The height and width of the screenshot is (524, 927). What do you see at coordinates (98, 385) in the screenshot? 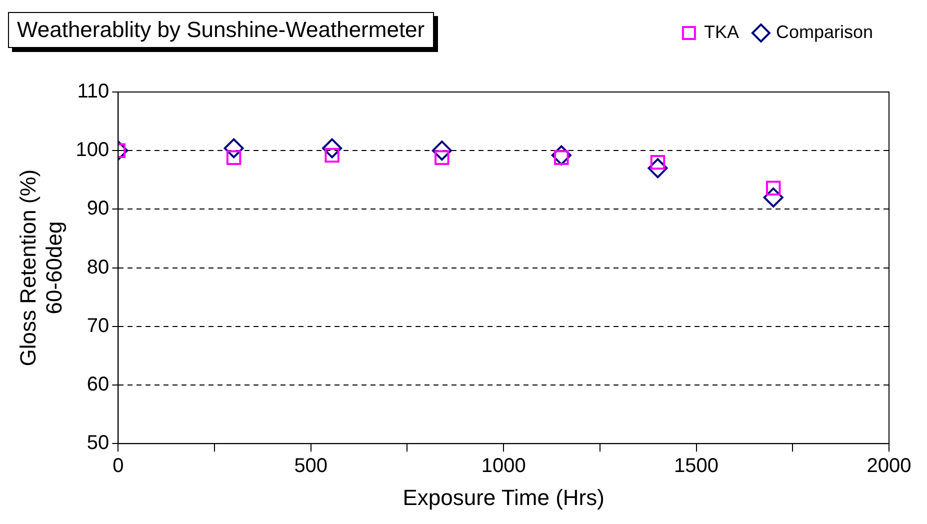
I see `y-tick-label: 60` at bounding box center [98, 385].